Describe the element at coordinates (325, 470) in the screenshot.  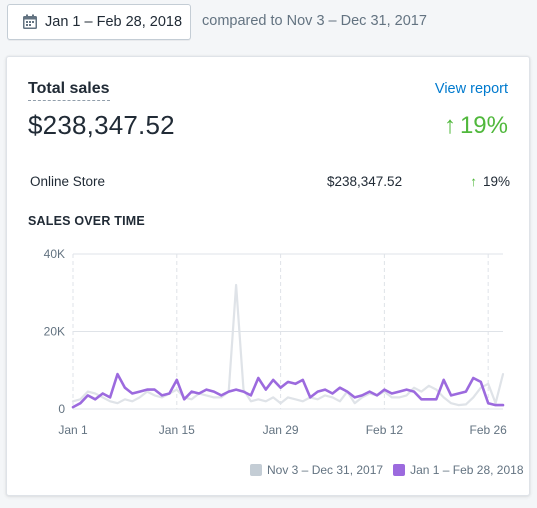
I see `legend-label: Nov 3 – Dec 31, 2017` at that location.